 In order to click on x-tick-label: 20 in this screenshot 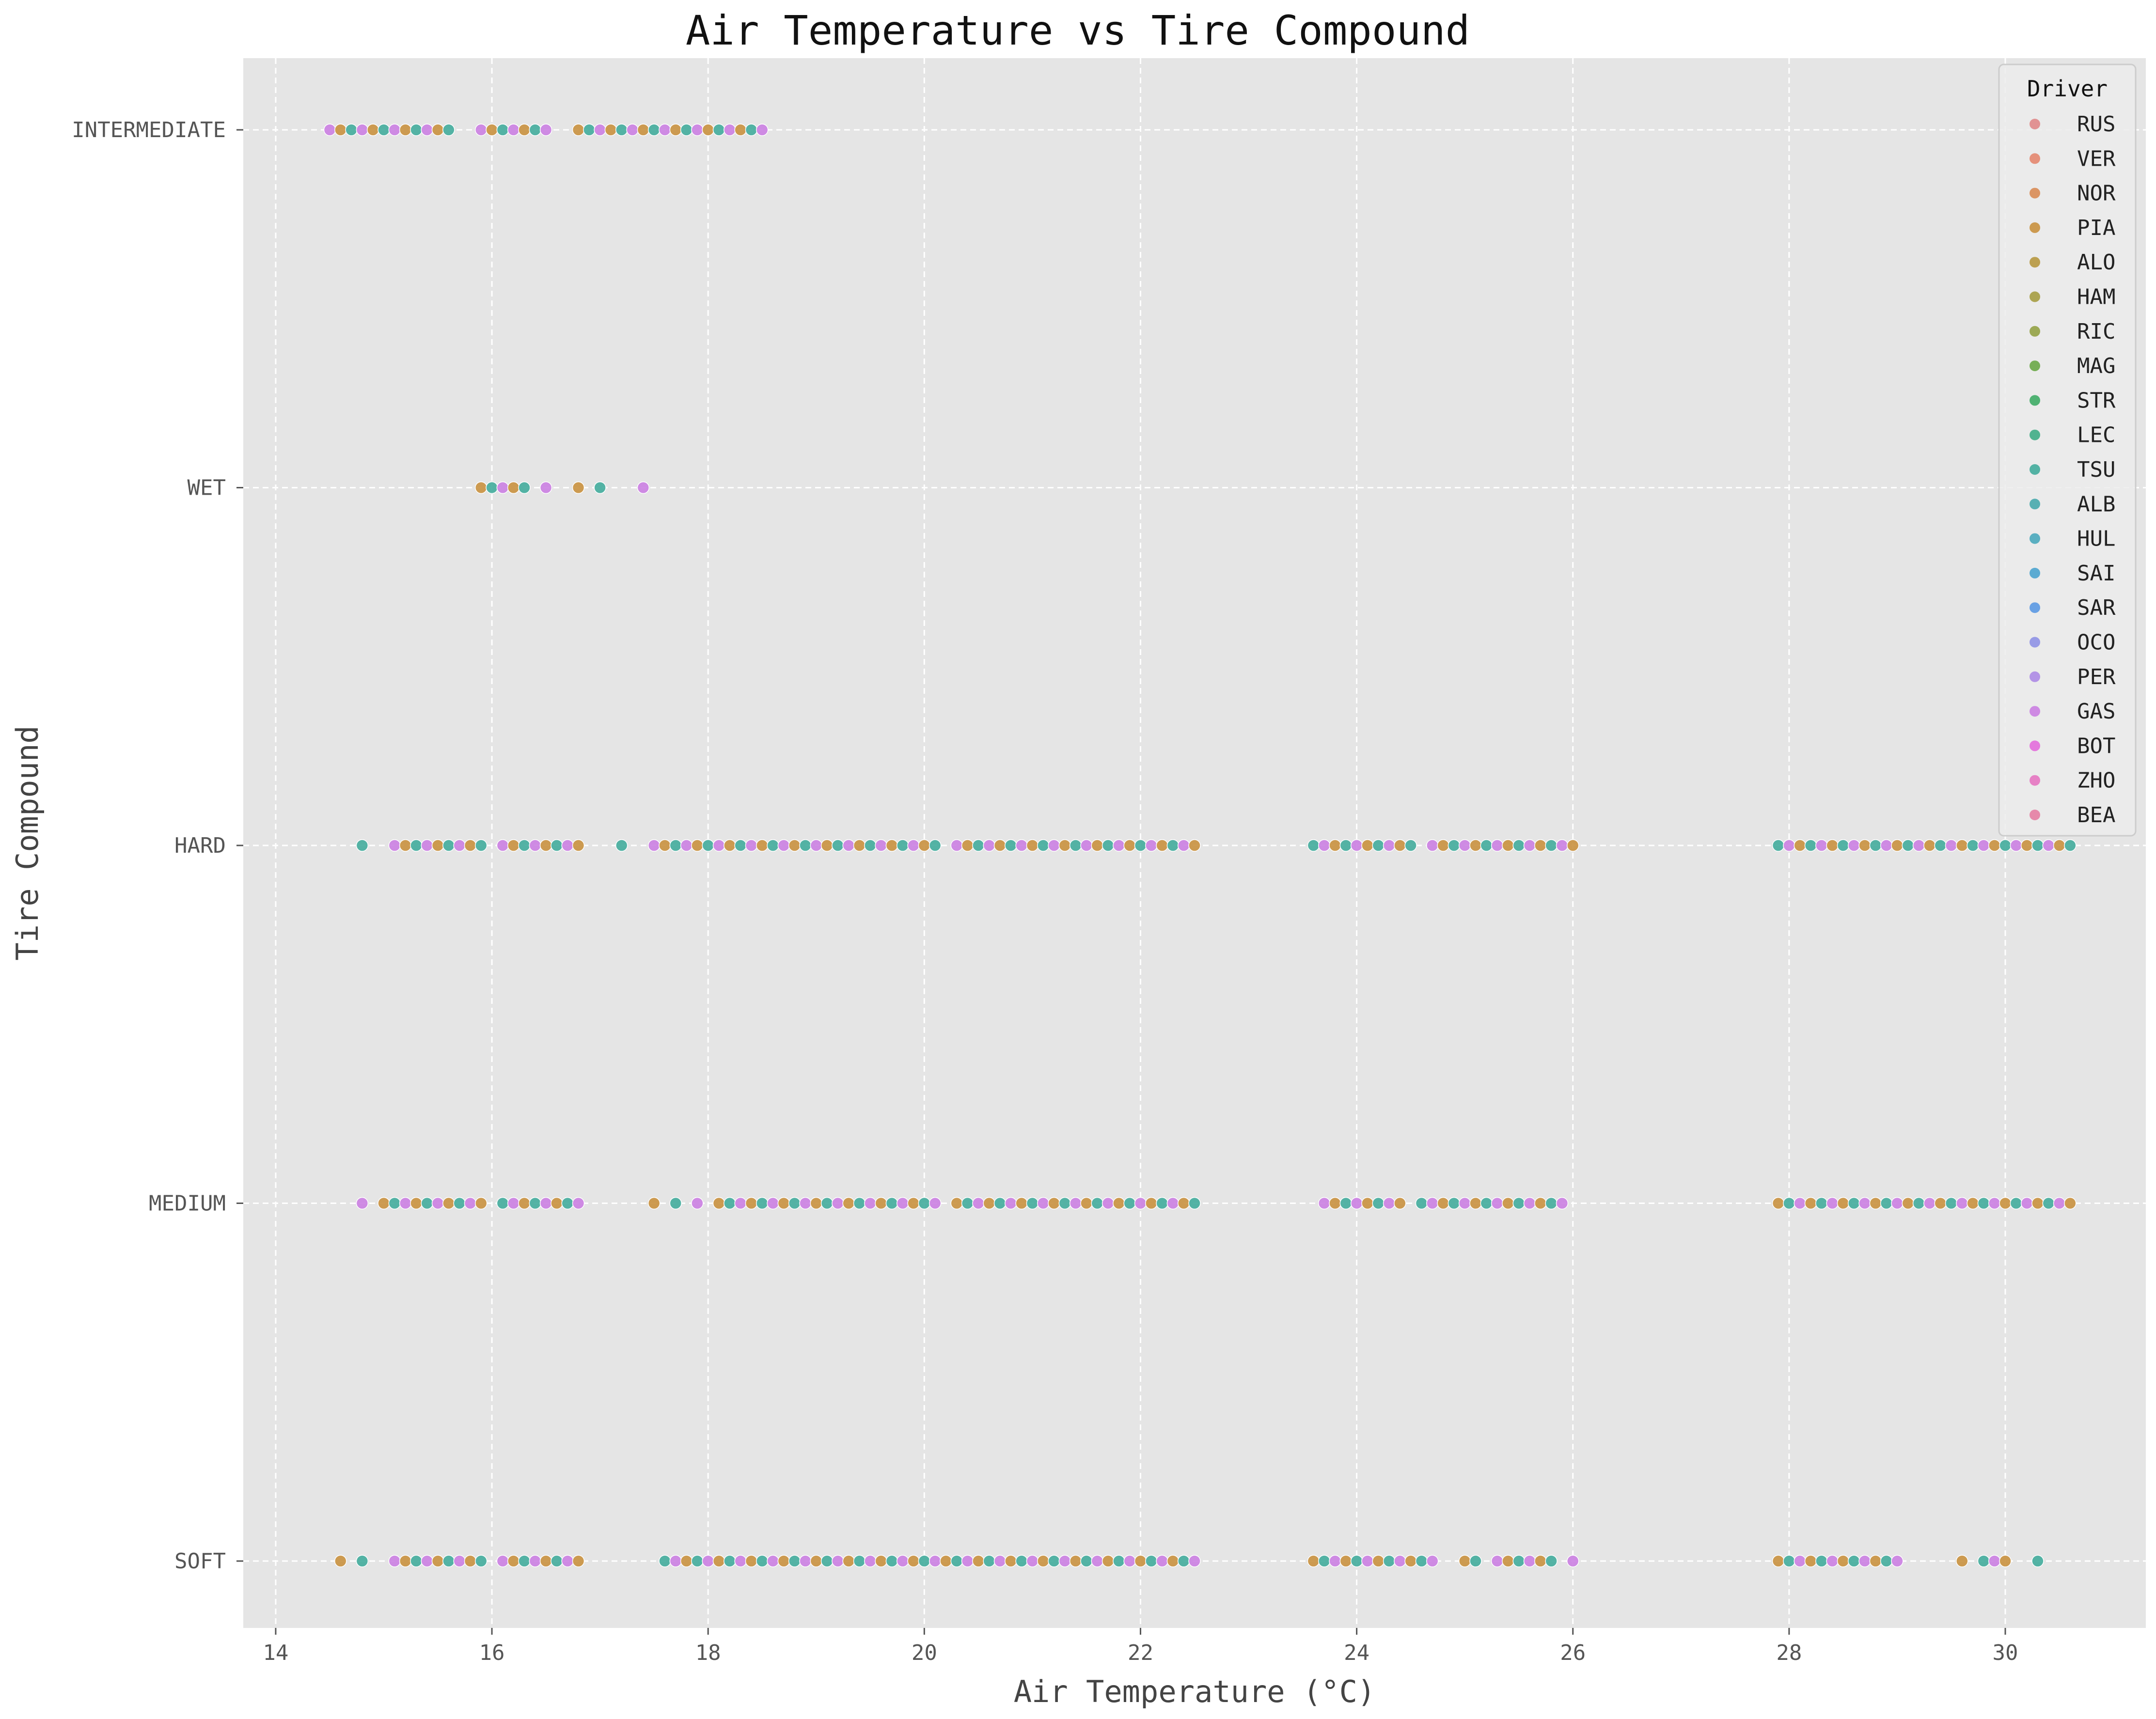, I will do `click(924, 1653)`.